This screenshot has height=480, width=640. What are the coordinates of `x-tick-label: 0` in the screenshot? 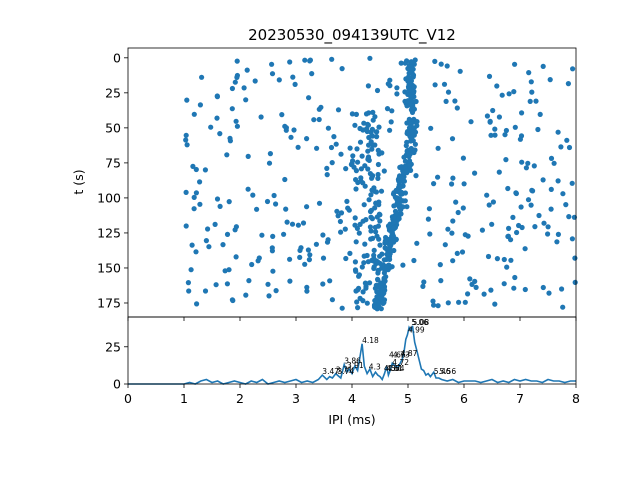 It's located at (128, 398).